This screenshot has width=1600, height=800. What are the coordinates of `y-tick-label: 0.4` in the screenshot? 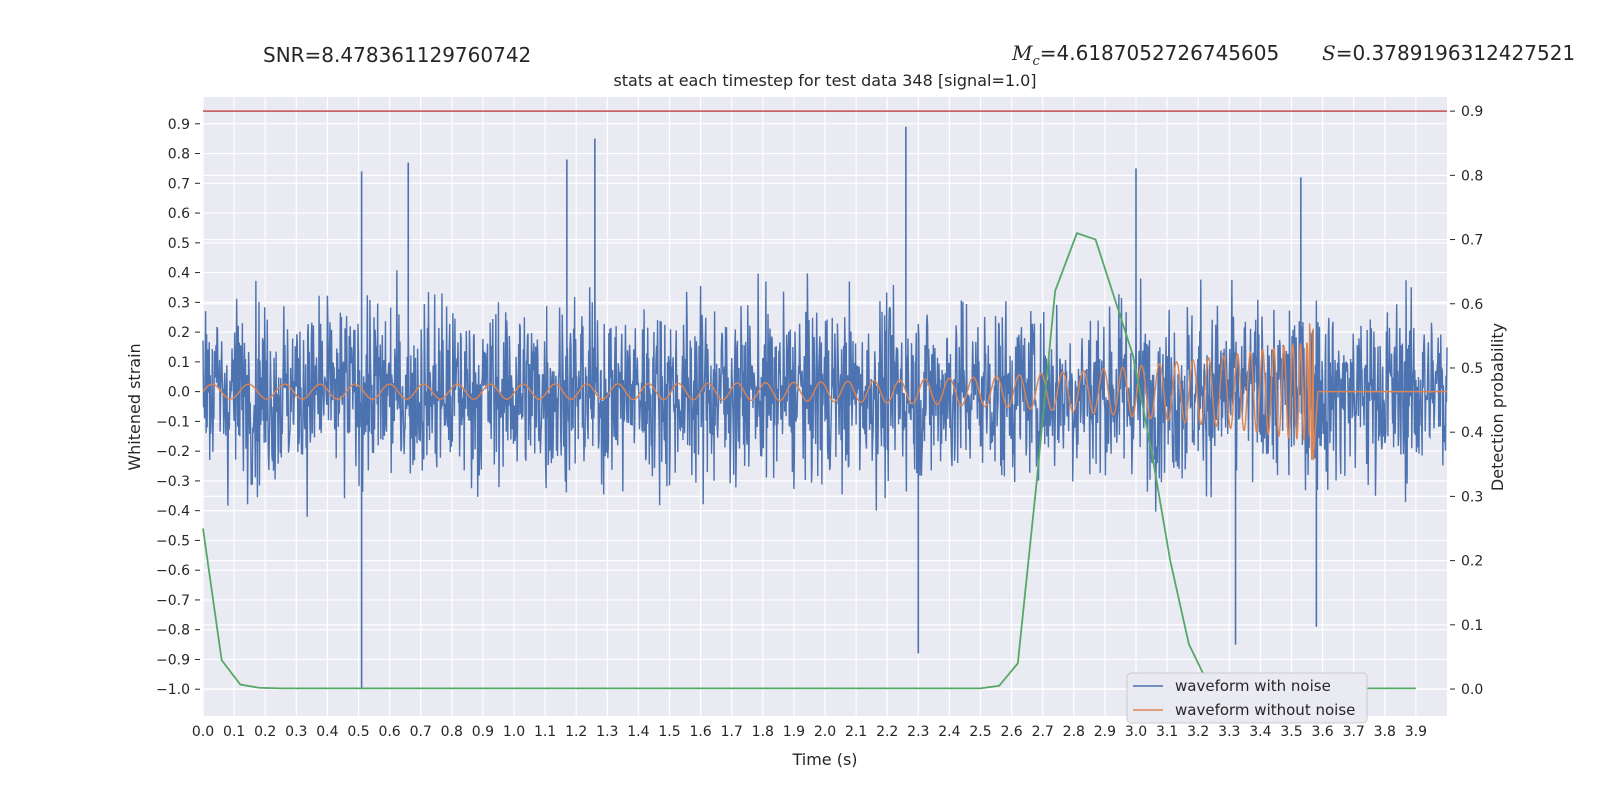 It's located at (179, 274).